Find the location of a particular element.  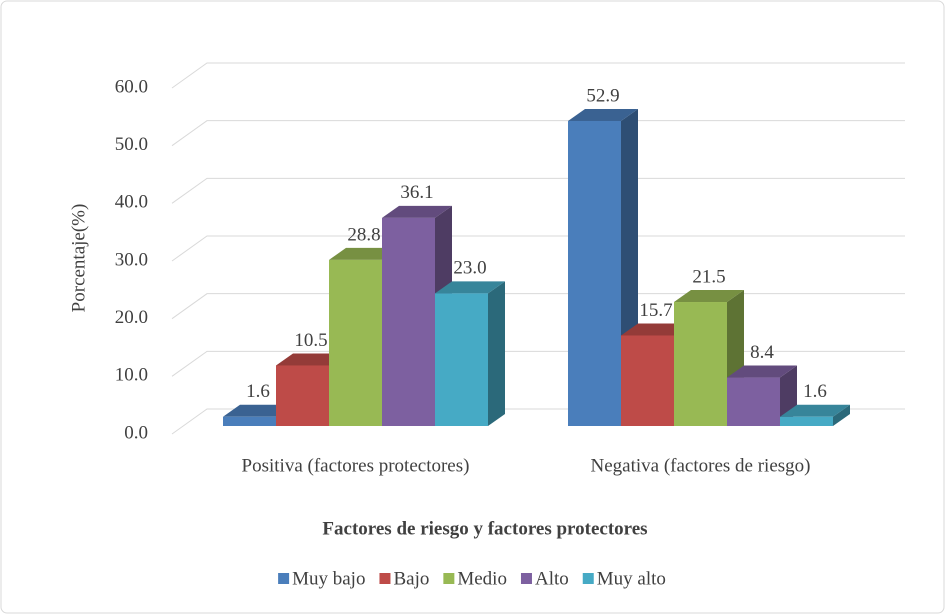

legend-label: Alto is located at coordinates (552, 578).